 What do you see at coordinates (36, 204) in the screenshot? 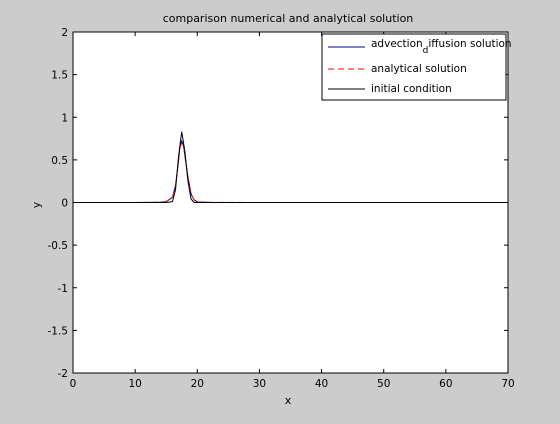
I see `y-axis-label: y` at bounding box center [36, 204].